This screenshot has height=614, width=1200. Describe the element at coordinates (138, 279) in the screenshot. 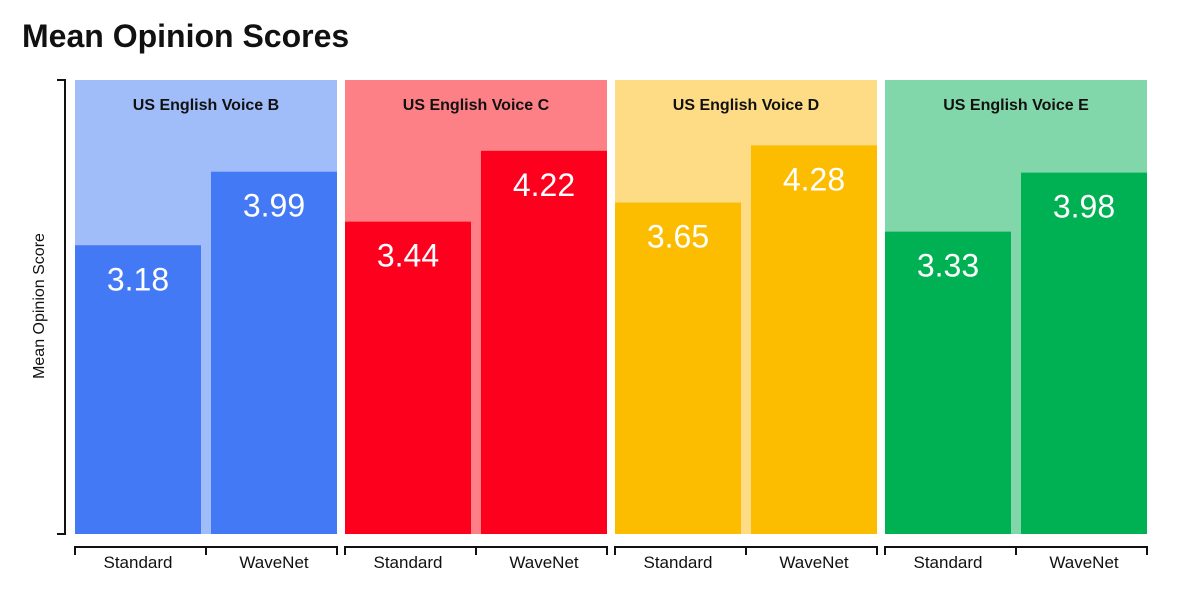

I see `data-label-us-english-voice-b-standard: 3.18` at that location.